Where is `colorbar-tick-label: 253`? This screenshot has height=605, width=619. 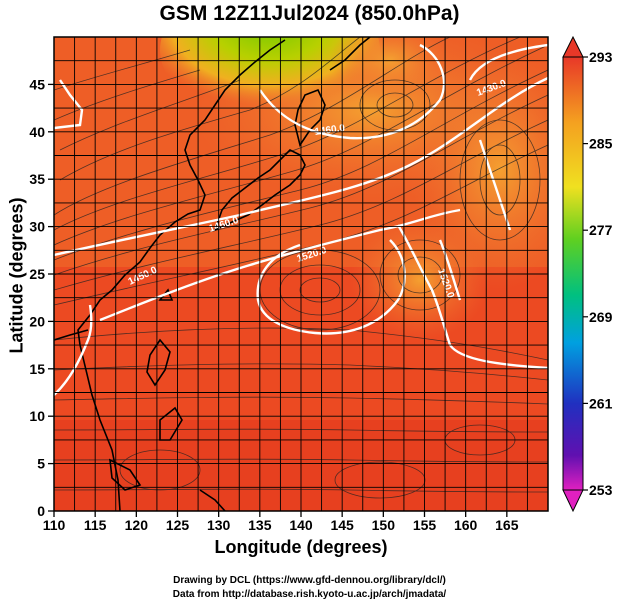 colorbar-tick-label: 253 is located at coordinates (601, 490).